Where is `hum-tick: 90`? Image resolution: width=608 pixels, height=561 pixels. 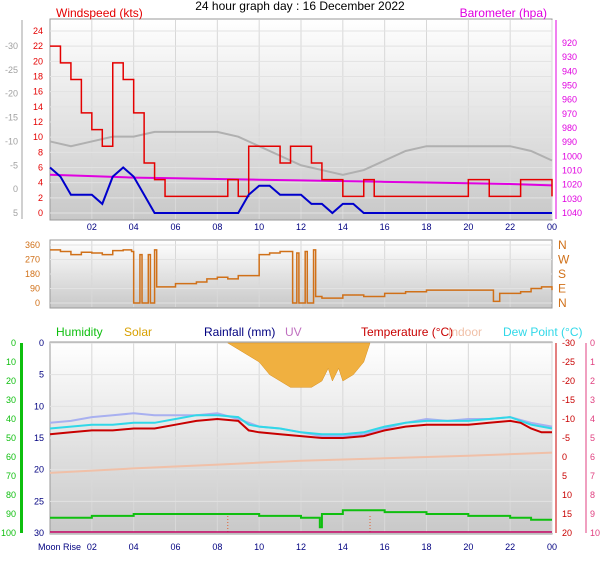 hum-tick: 90 is located at coordinates (11, 514).